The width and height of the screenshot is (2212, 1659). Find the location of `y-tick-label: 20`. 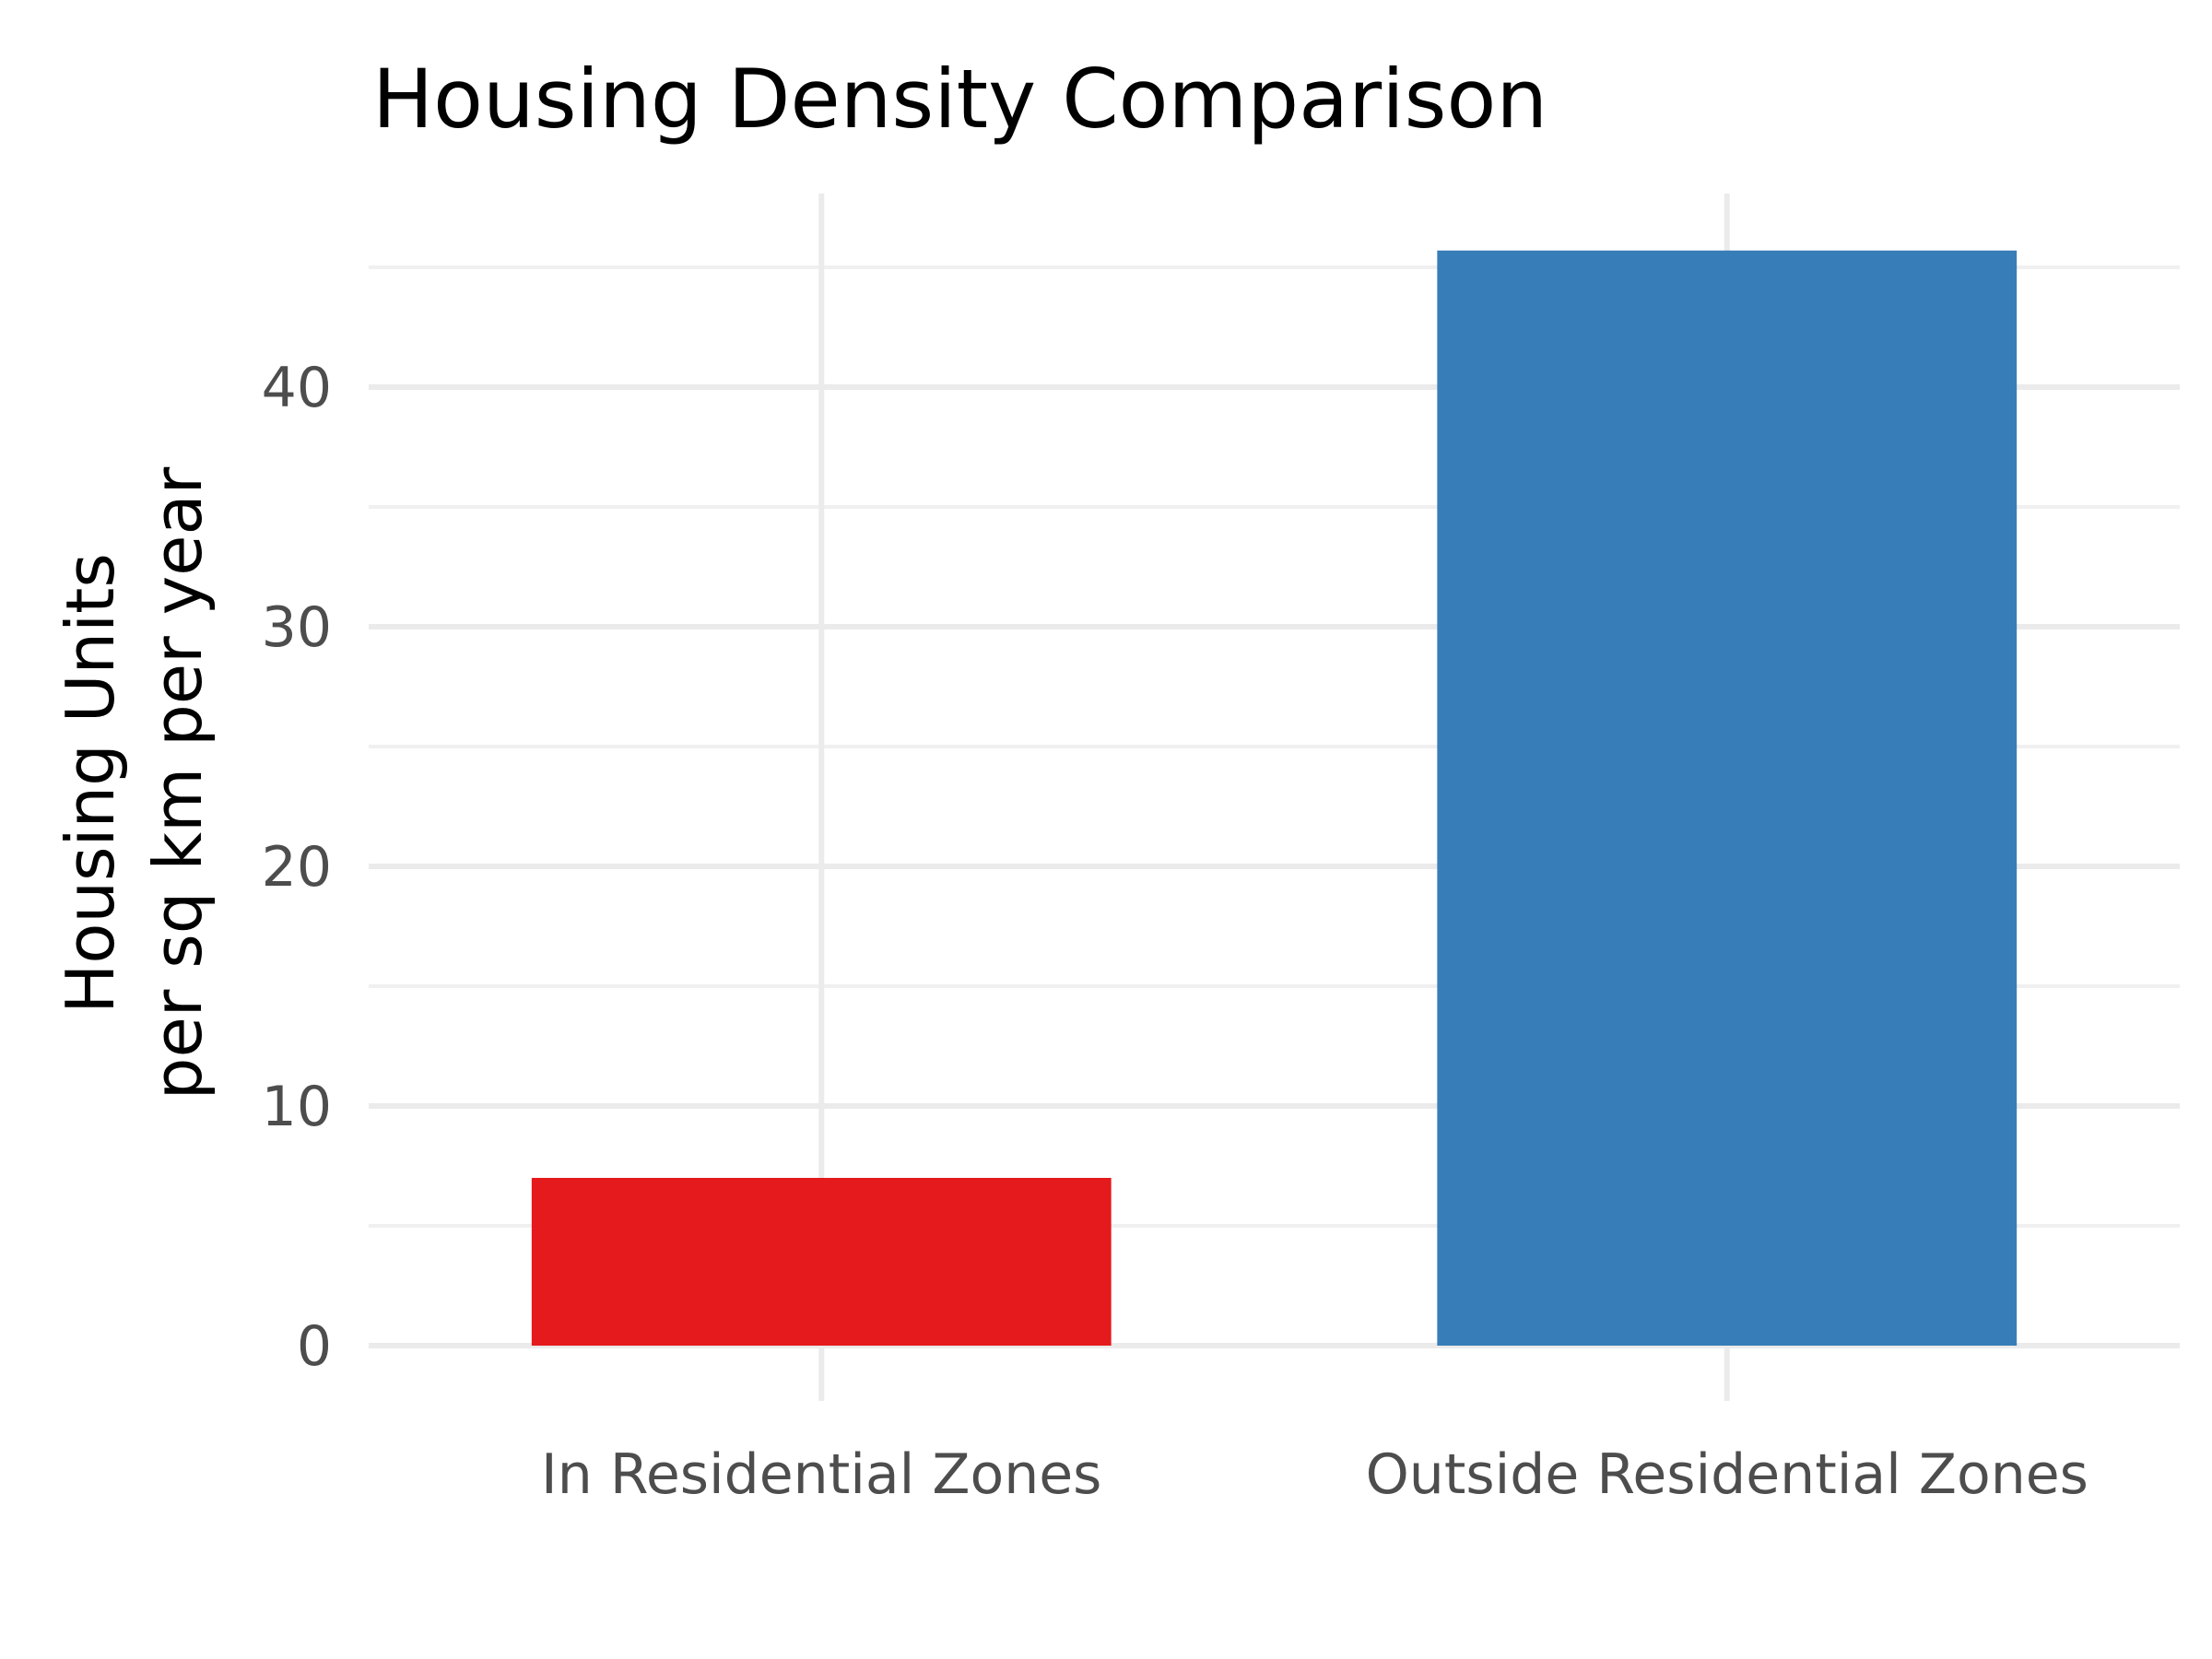

y-tick-label: 20 is located at coordinates (297, 867).